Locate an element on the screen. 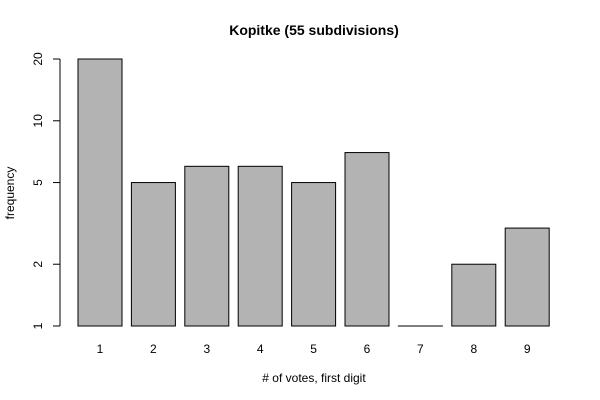 Image resolution: width=600 pixels, height=400 pixels. y-tick-label: 2 is located at coordinates (38, 264).